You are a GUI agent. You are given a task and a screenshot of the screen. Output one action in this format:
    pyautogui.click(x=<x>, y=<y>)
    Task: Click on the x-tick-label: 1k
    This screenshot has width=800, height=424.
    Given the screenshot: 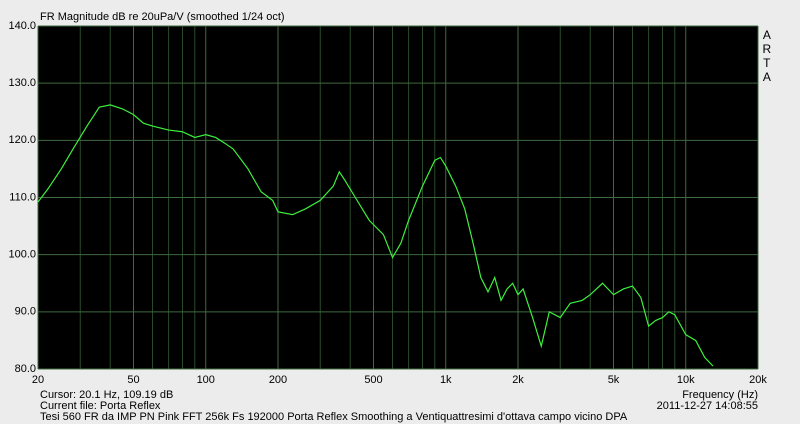 What is the action you would take?
    pyautogui.click(x=446, y=380)
    